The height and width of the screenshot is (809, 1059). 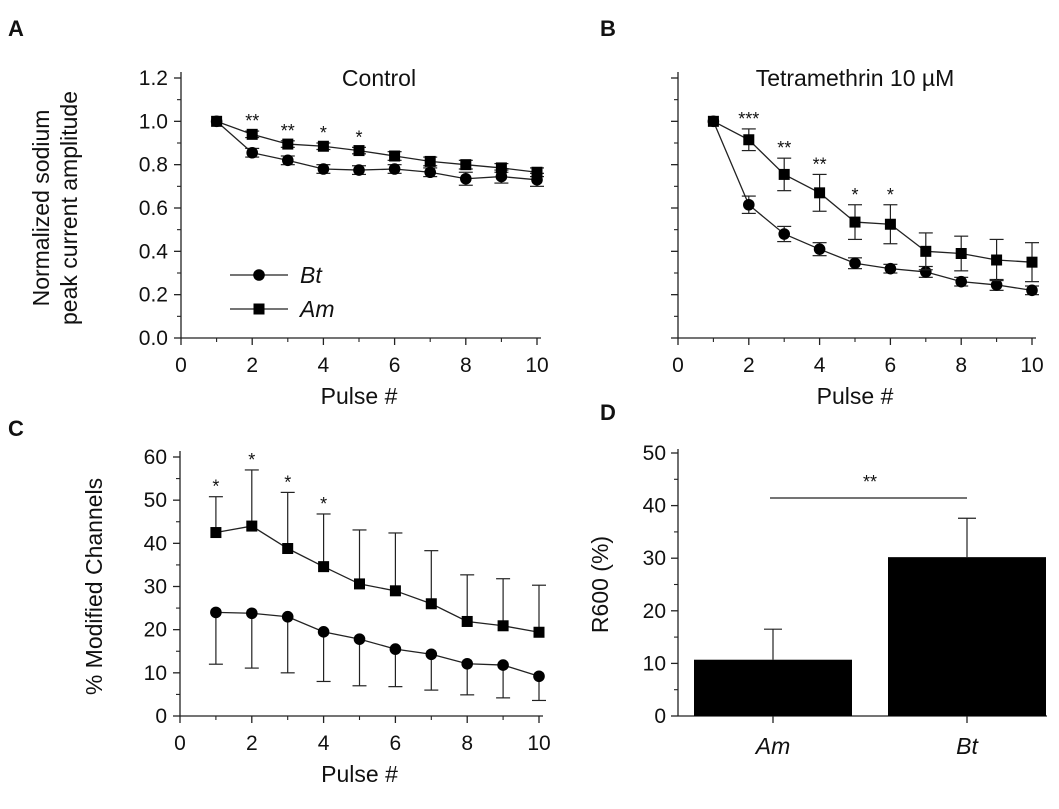 What do you see at coordinates (608, 412) in the screenshot?
I see `panel-label-D: D` at bounding box center [608, 412].